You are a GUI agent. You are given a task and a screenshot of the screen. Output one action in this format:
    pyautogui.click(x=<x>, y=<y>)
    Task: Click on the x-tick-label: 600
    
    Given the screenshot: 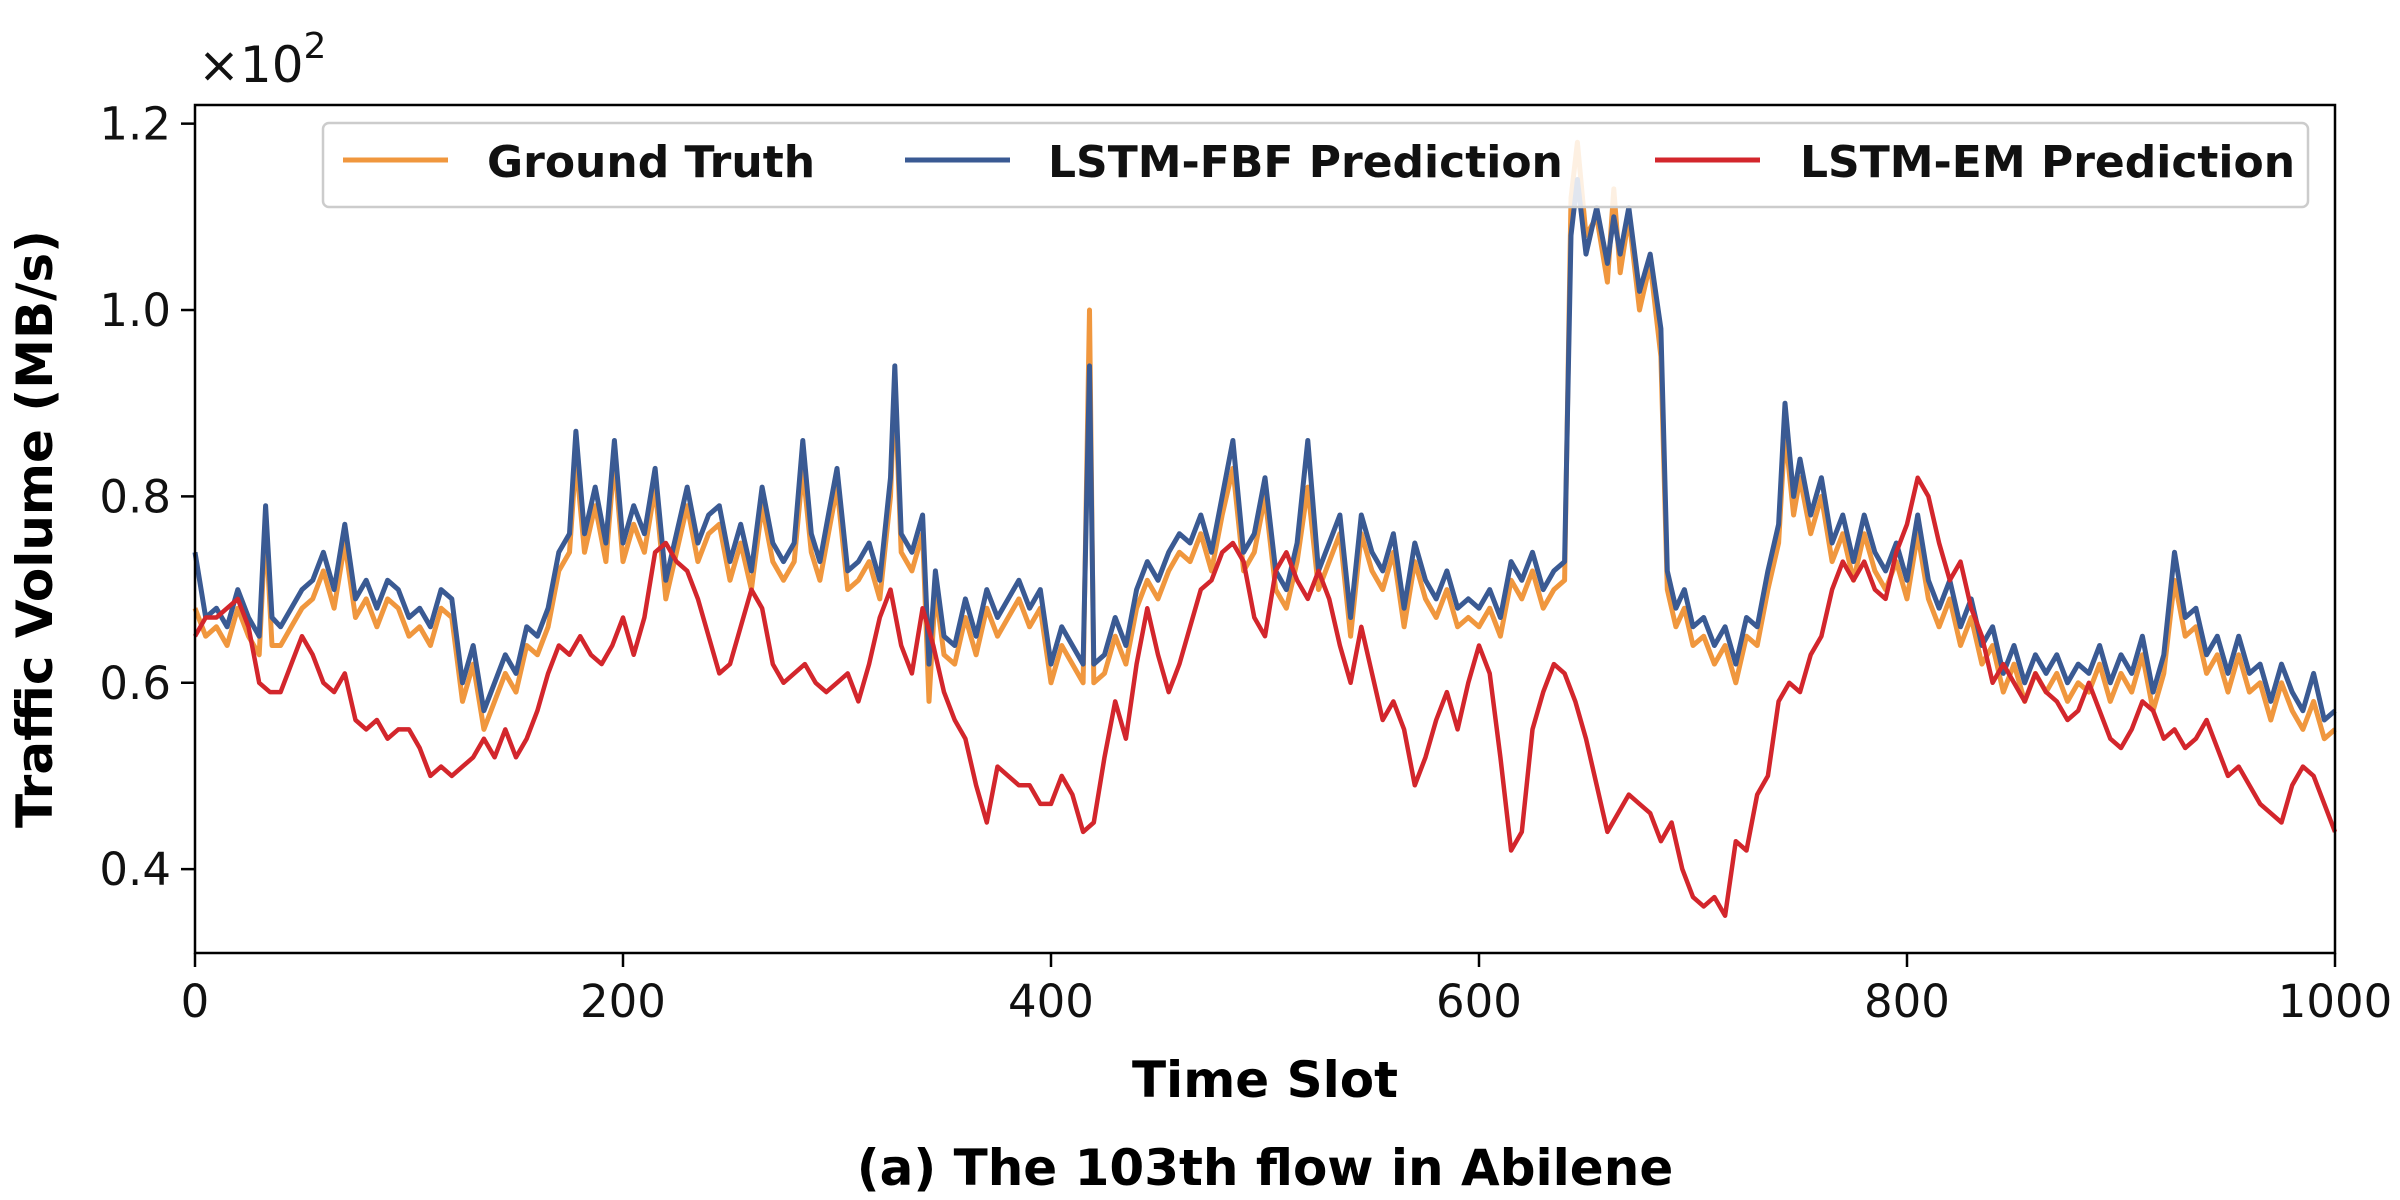 What is the action you would take?
    pyautogui.click(x=1479, y=1001)
    